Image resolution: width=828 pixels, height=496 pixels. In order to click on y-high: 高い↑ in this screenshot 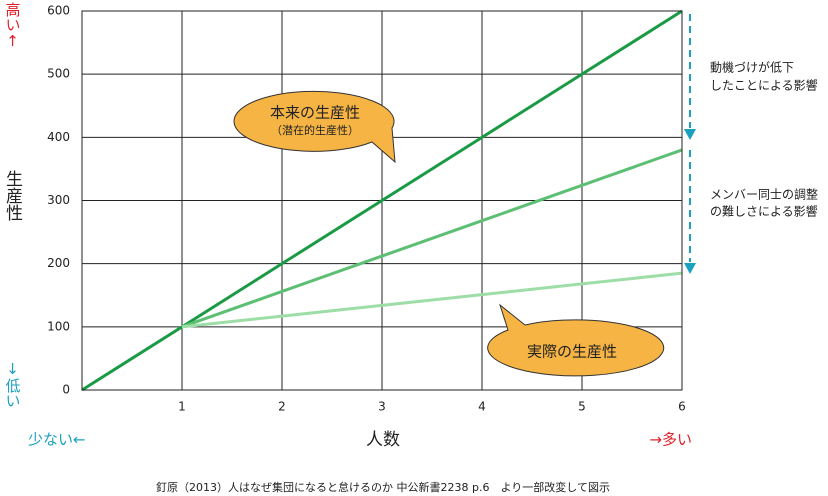, I will do `click(13, 26)`.